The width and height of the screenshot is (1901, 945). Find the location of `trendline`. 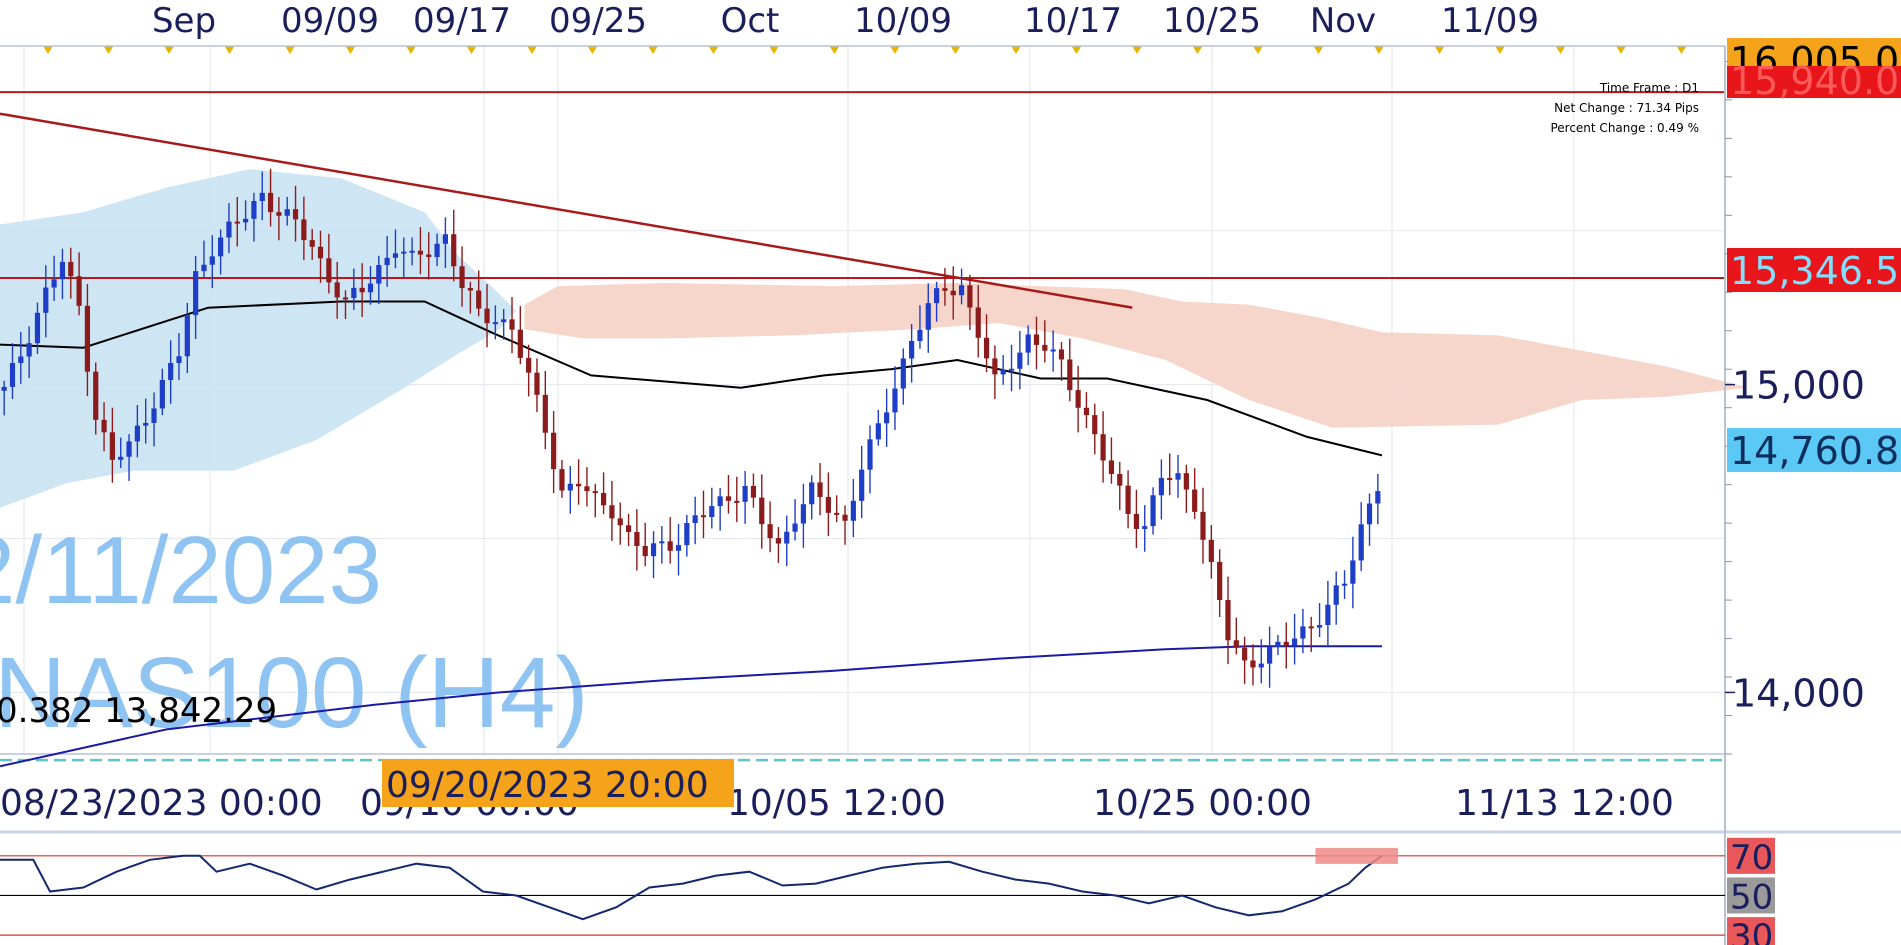

trendline is located at coordinates (566, 210).